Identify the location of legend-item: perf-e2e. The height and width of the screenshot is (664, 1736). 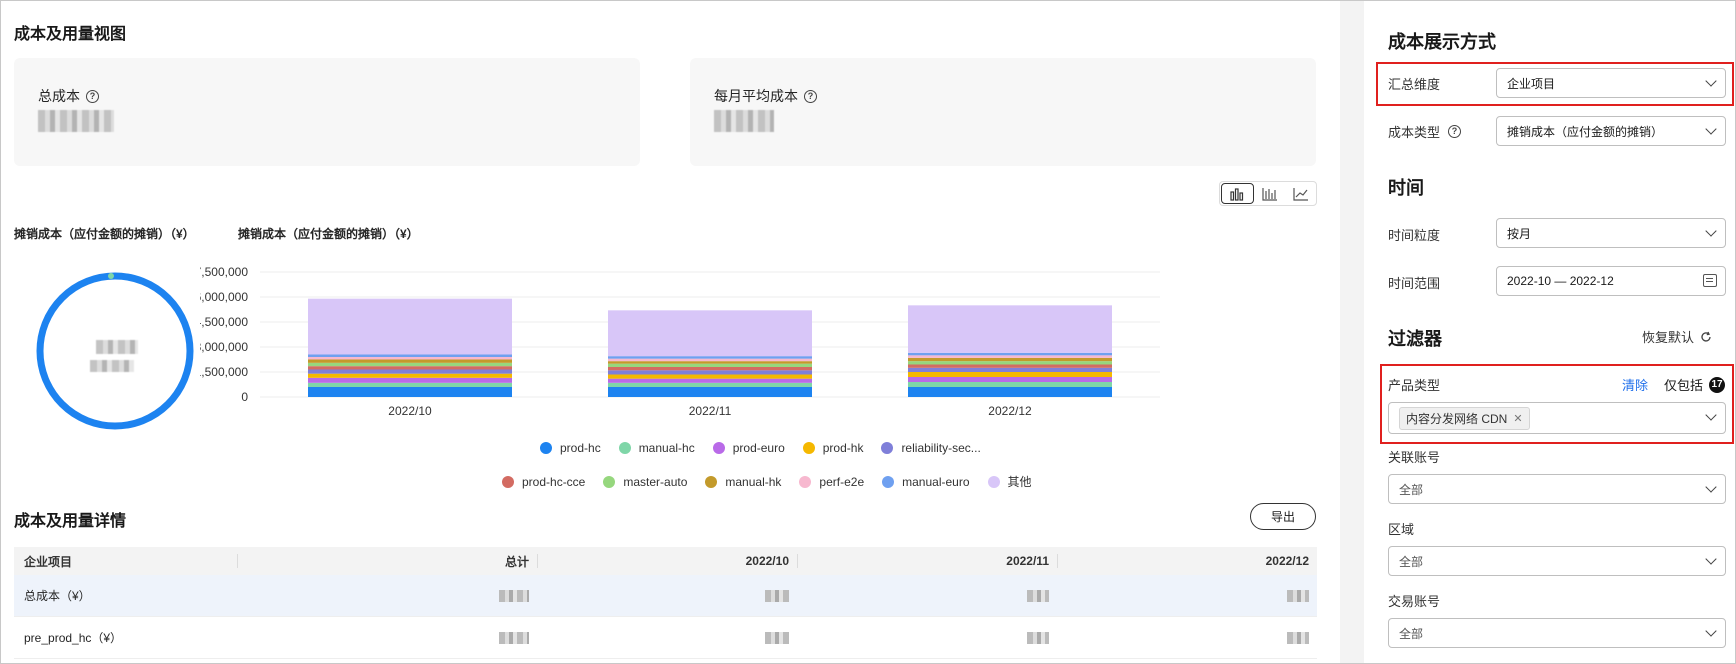
(831, 482).